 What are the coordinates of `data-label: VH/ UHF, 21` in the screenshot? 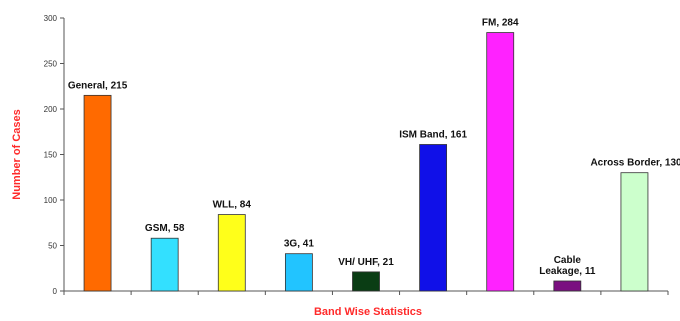 It's located at (366, 262).